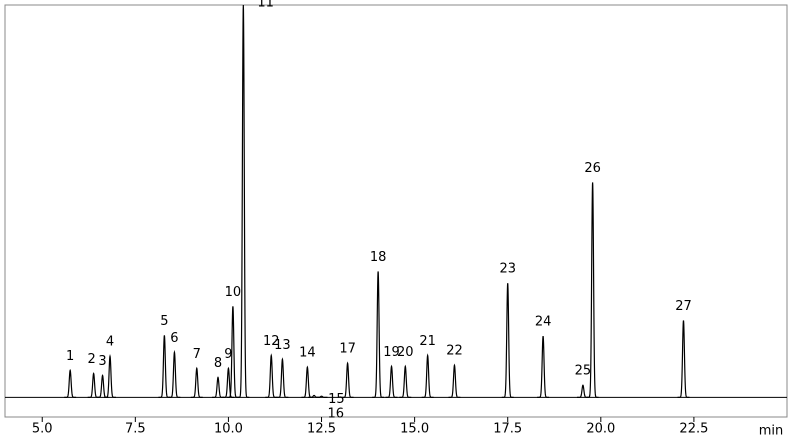 The image size is (790, 444). I want to click on peak-label: 9, so click(228, 354).